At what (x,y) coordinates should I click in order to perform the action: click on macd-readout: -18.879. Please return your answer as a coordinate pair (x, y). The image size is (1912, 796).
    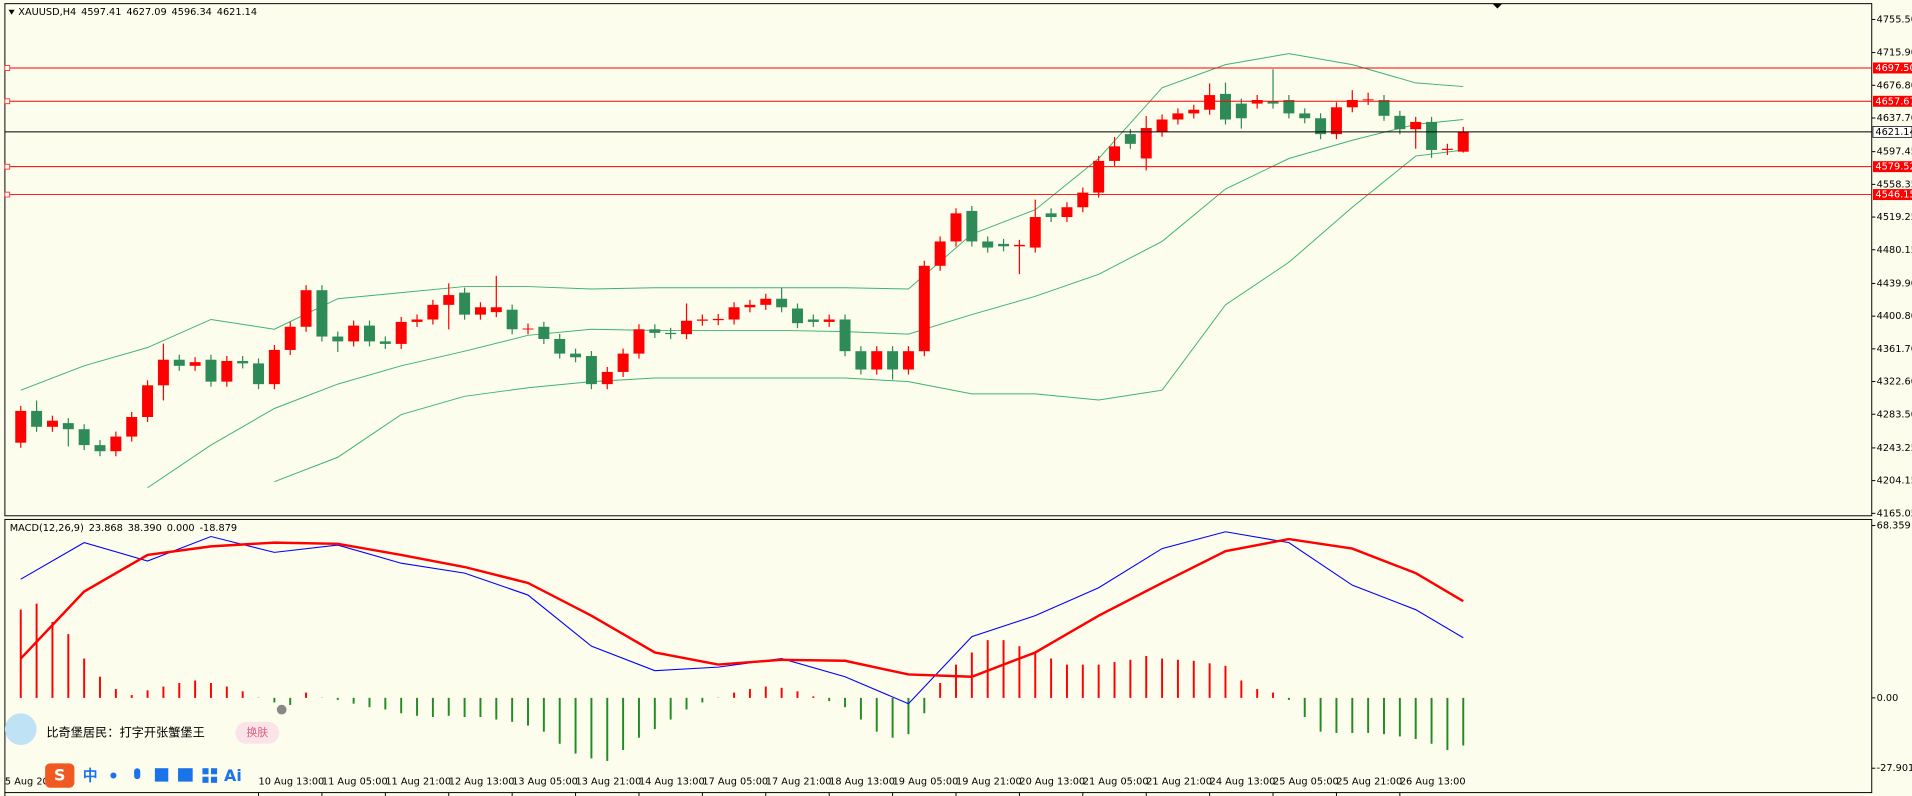
    Looking at the image, I should click on (219, 528).